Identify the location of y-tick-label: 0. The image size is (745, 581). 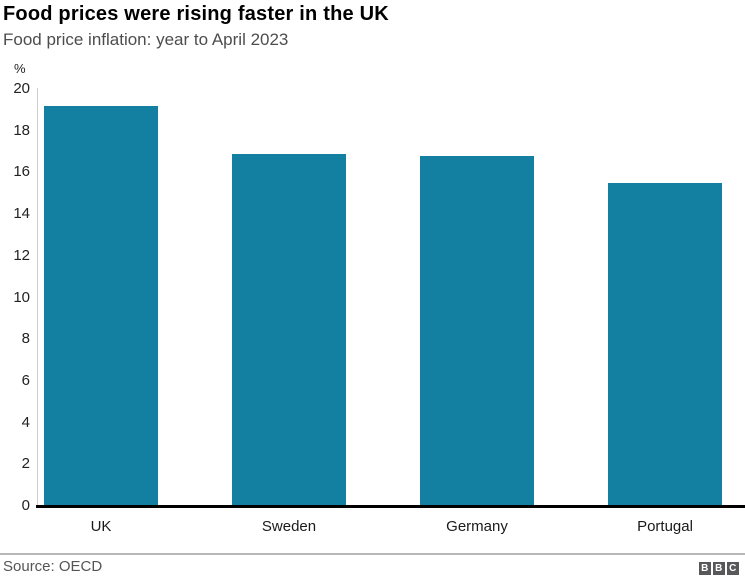
(25, 505).